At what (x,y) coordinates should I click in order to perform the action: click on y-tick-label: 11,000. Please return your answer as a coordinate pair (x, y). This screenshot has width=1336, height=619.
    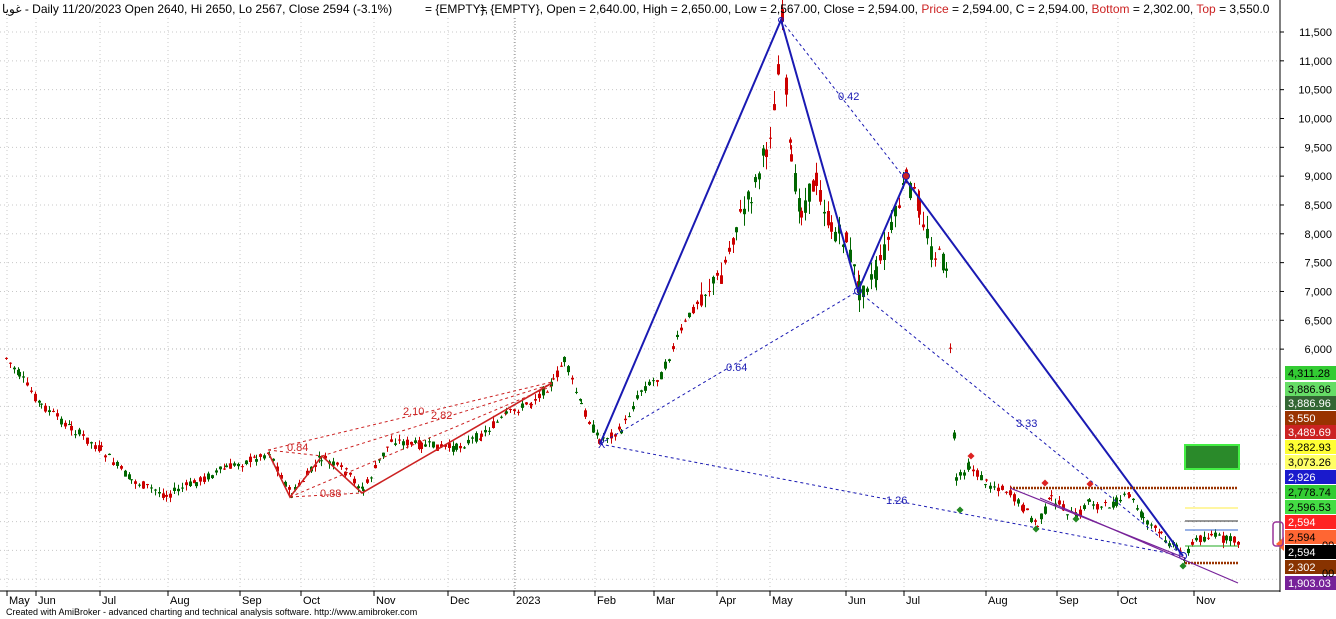
    Looking at the image, I should click on (1315, 62).